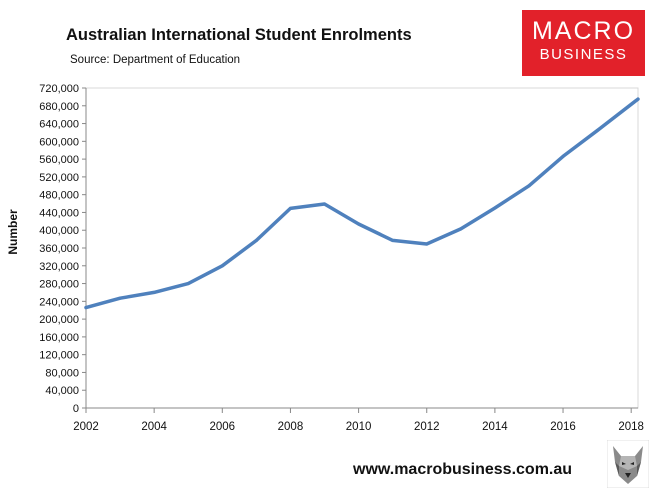 The height and width of the screenshot is (500, 660). What do you see at coordinates (583, 31) in the screenshot?
I see `logo-line-1: MACRO` at bounding box center [583, 31].